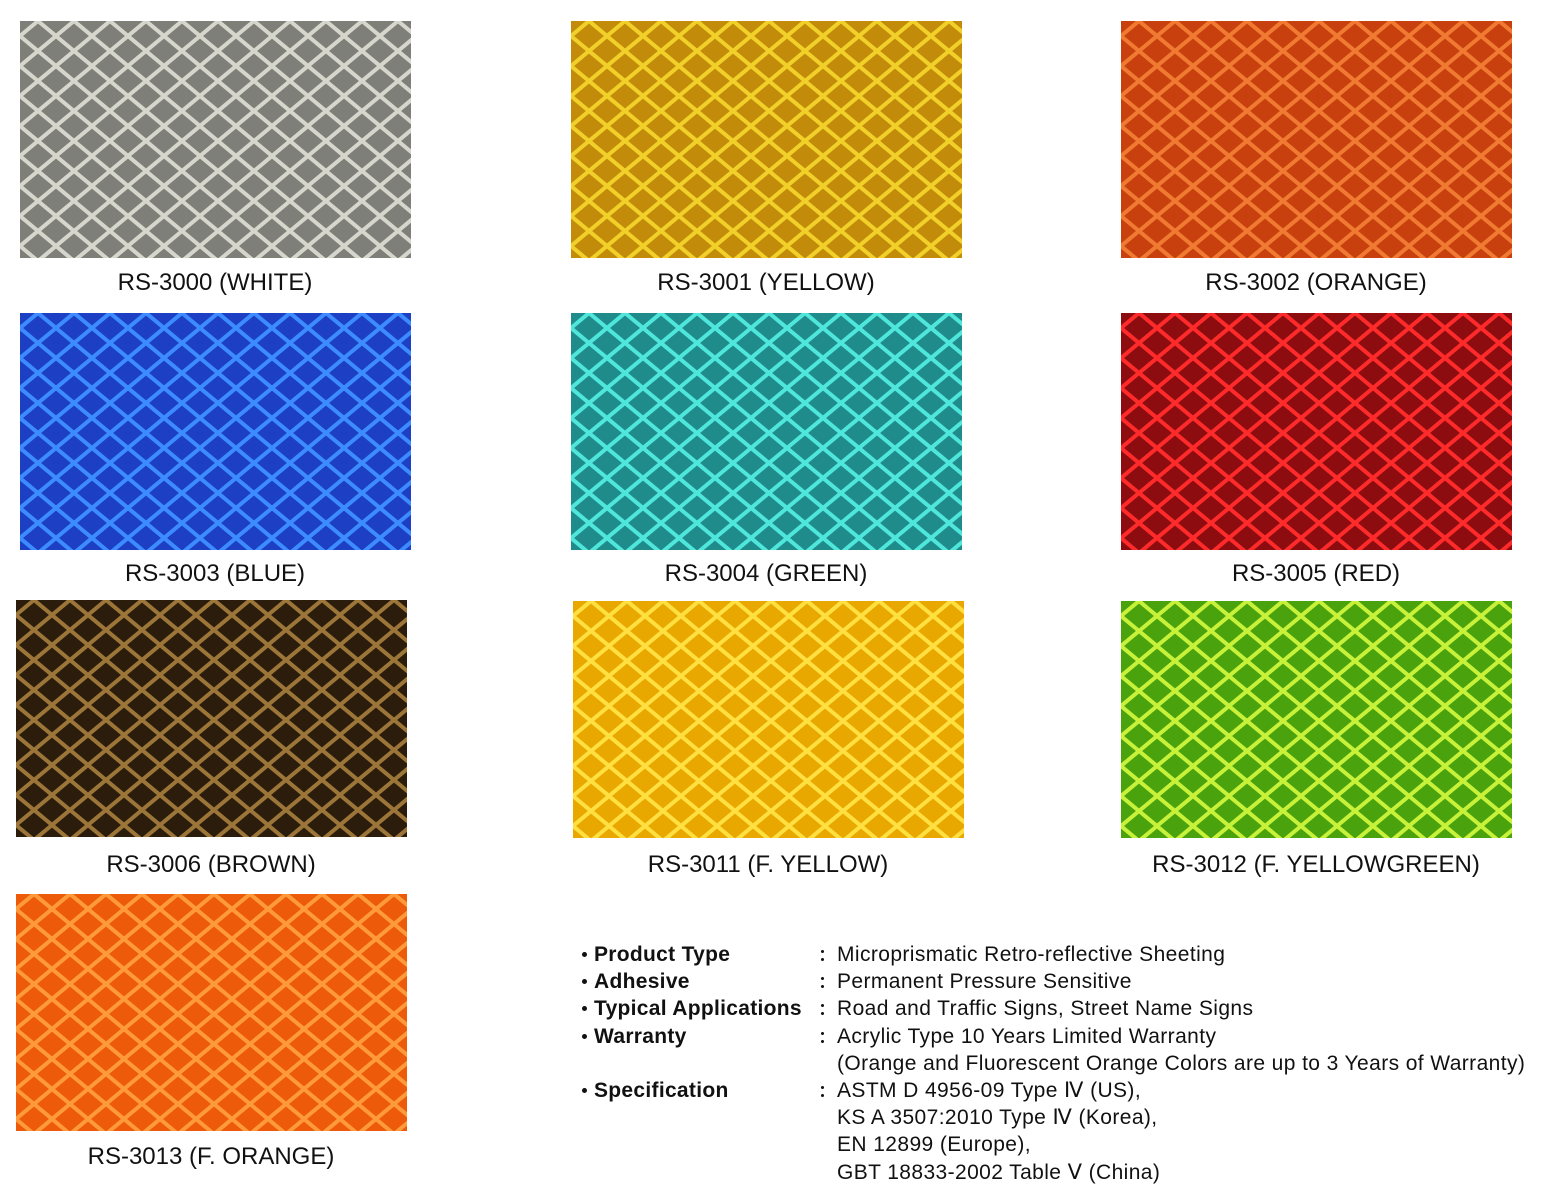  I want to click on swatch-caption: RS-3004 (GREEN), so click(766, 573).